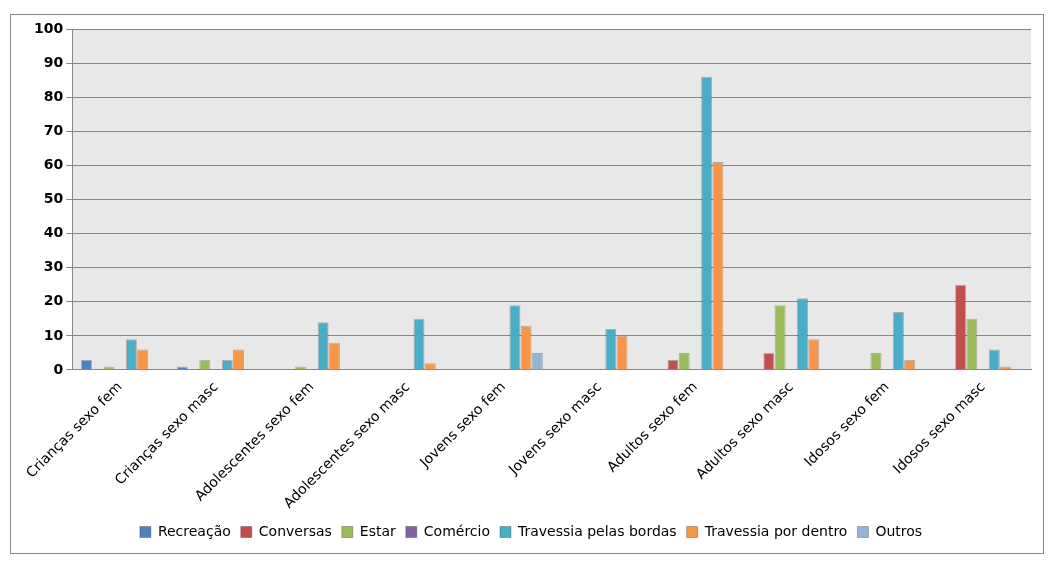 The width and height of the screenshot is (1054, 563). What do you see at coordinates (53, 232) in the screenshot?
I see `y-tick-label: 40` at bounding box center [53, 232].